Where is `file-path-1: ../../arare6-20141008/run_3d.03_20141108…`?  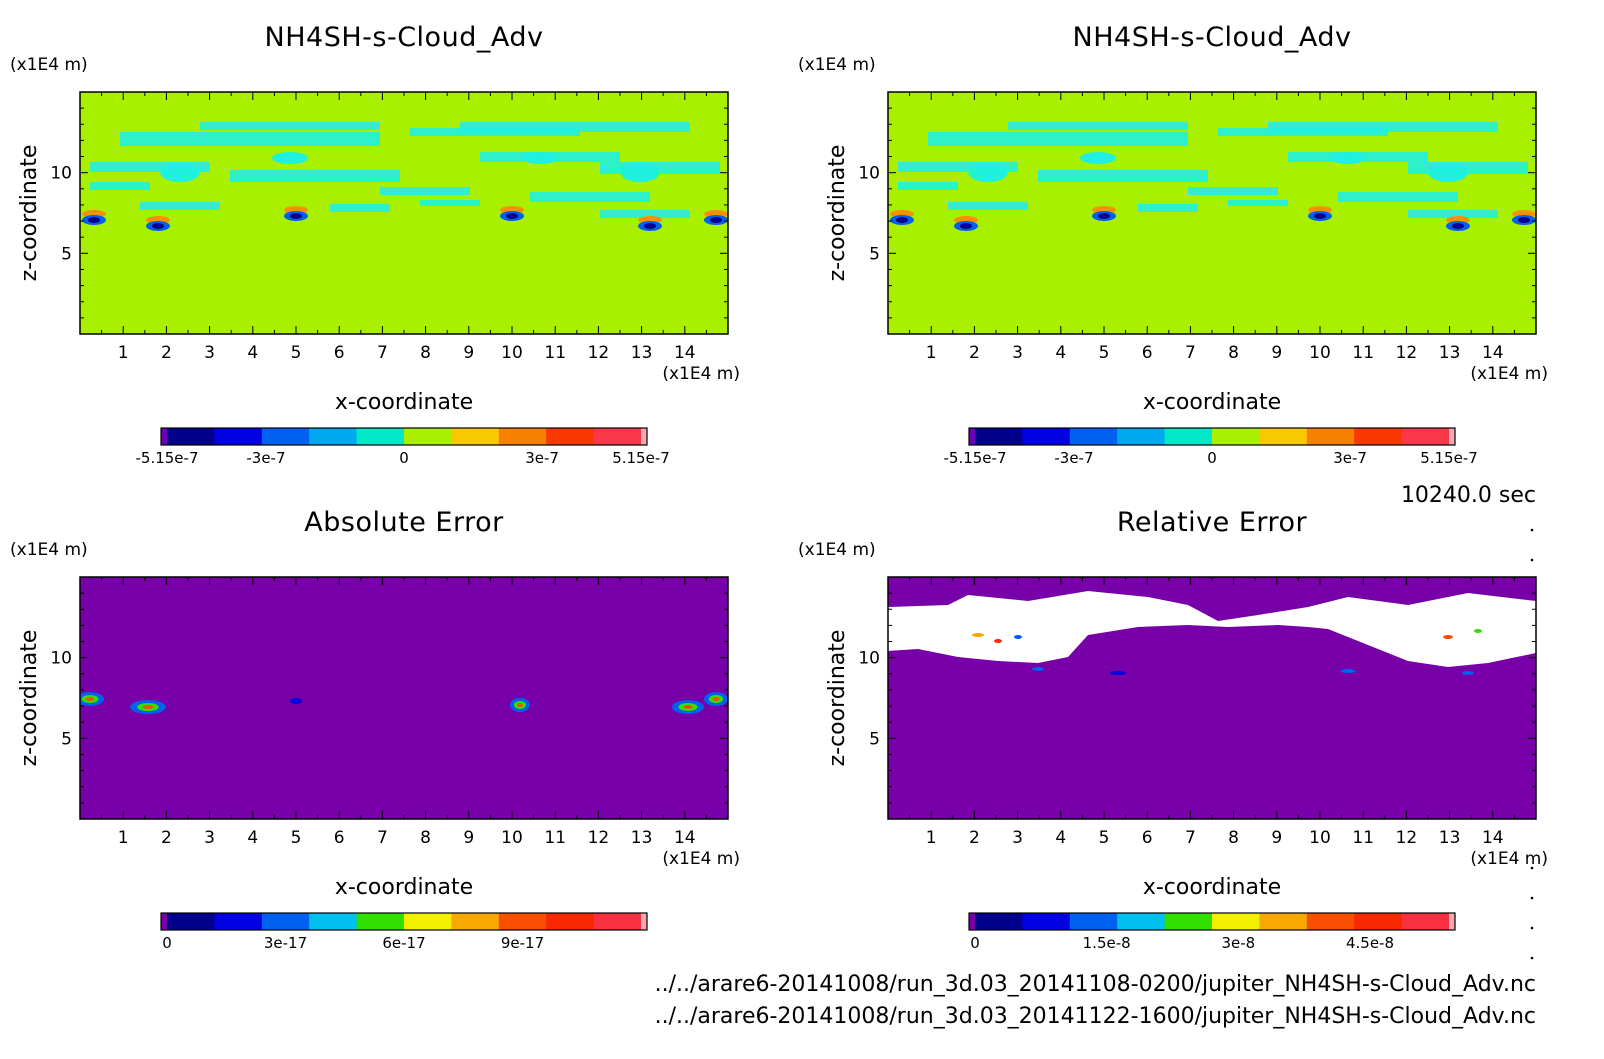
file-path-1: ../../arare6-20141008/run_3d.03_20141108… is located at coordinates (1095, 984).